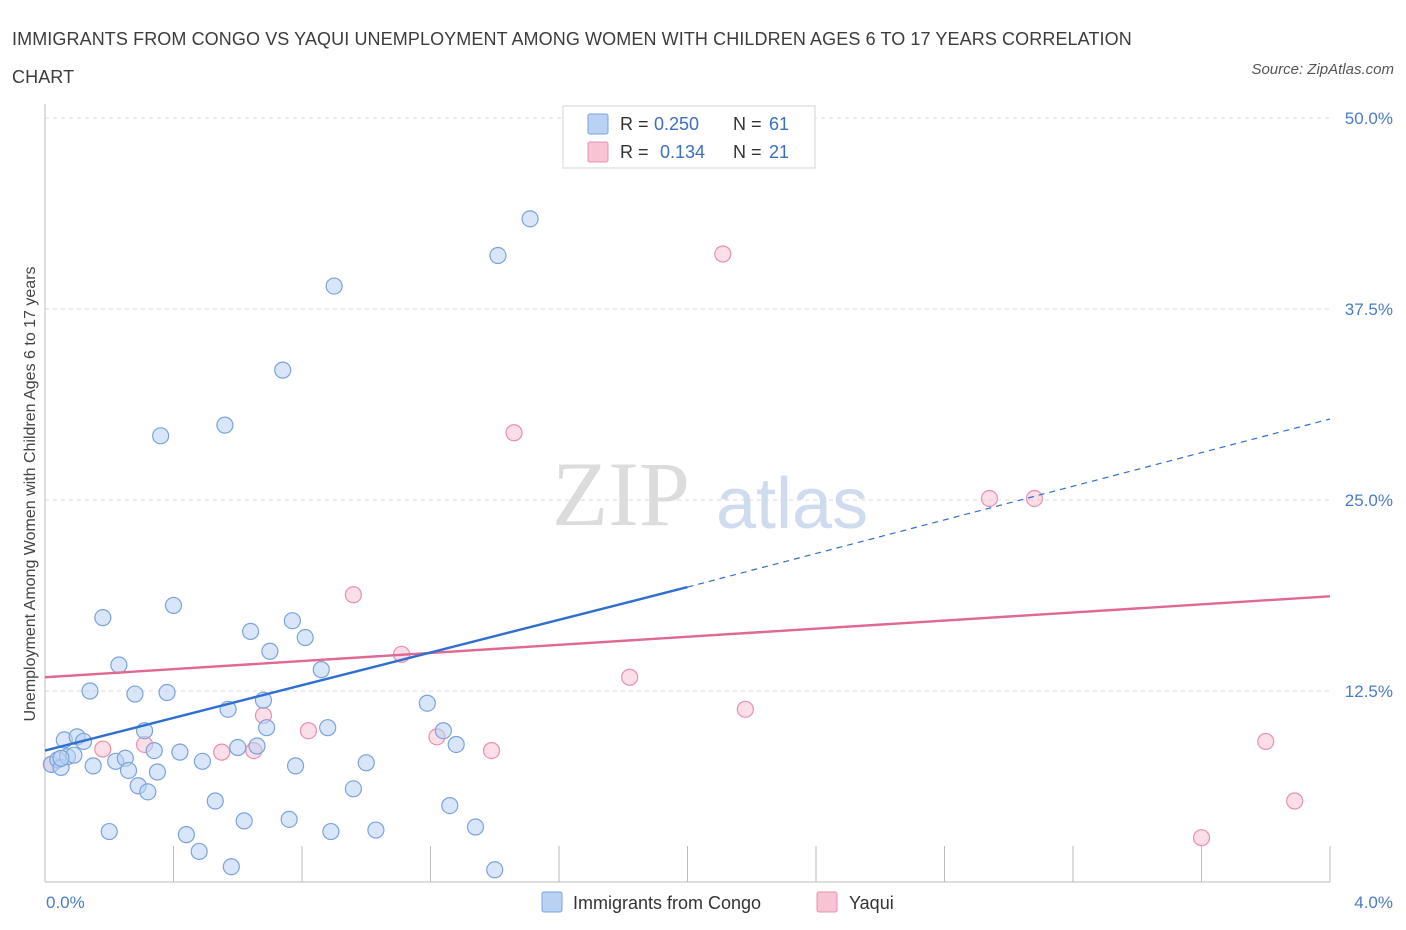 Image resolution: width=1406 pixels, height=930 pixels. Describe the element at coordinates (667, 903) in the screenshot. I see `legend-label-congo: Immigrants from Congo` at that location.